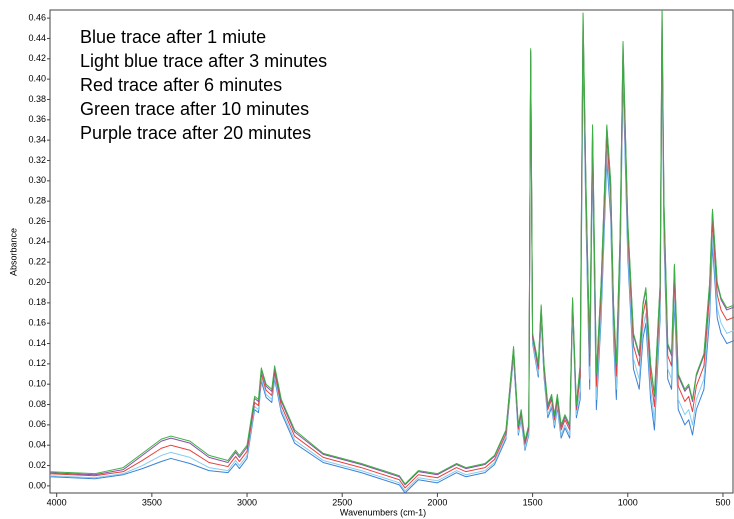  I want to click on x-tick-label: 500, so click(722, 502).